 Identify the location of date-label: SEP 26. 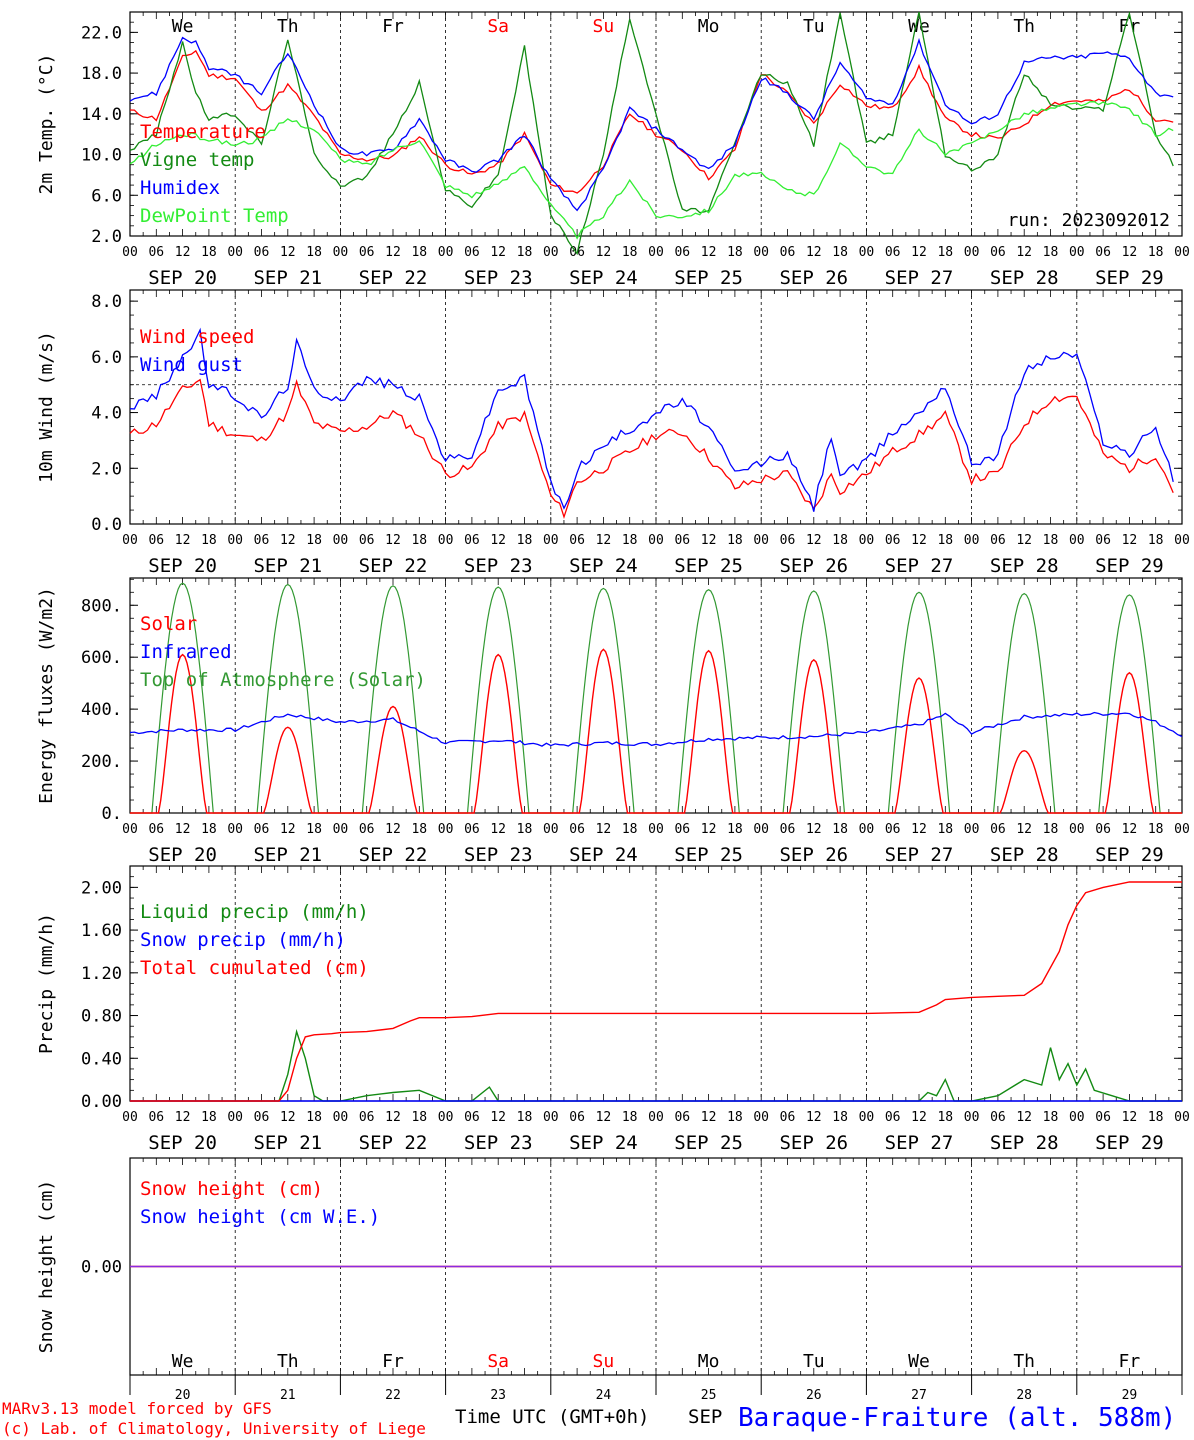
(813, 278).